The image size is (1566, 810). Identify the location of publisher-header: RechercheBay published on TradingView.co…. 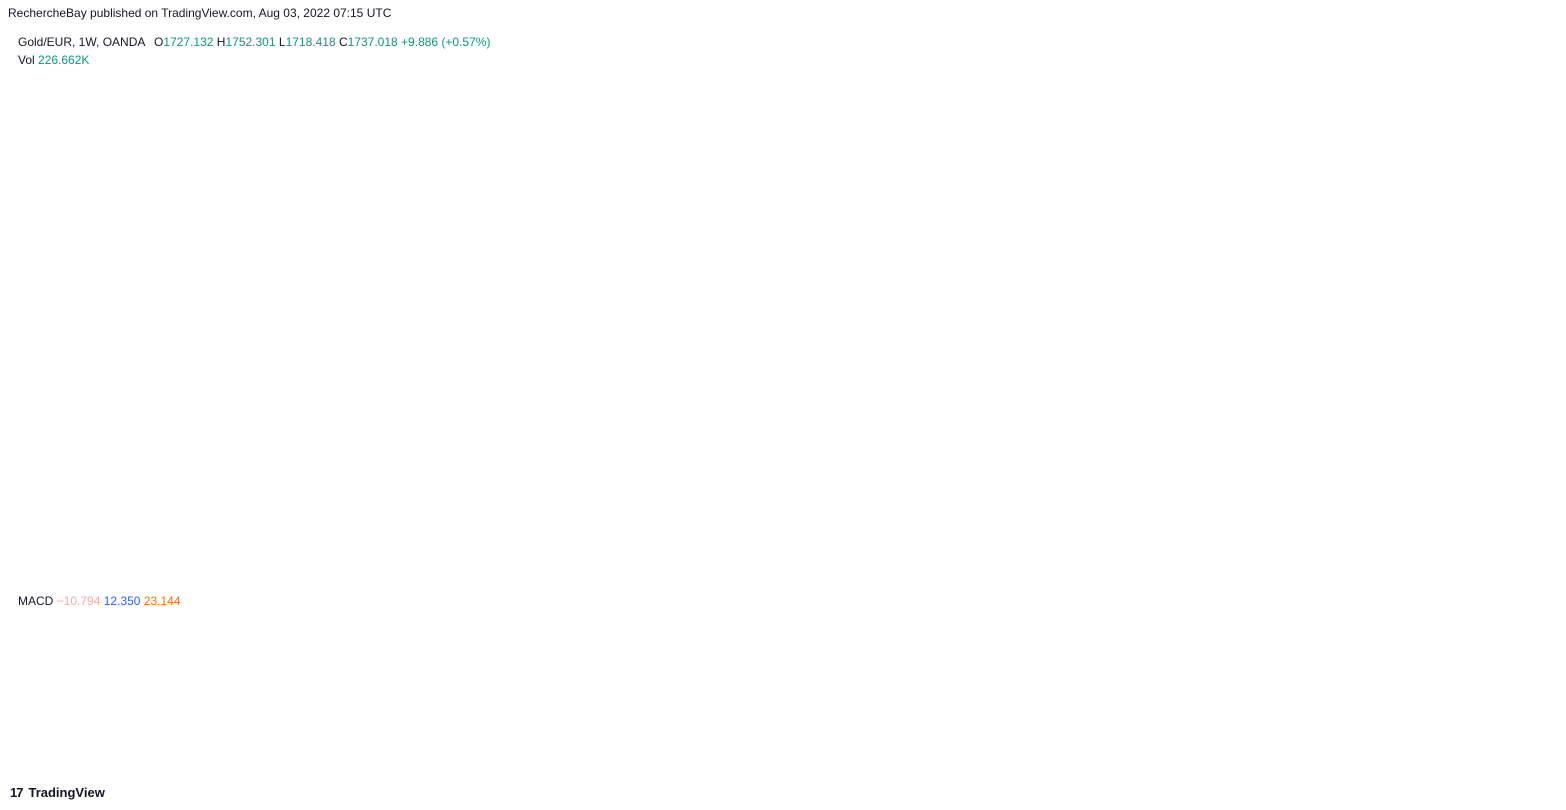
(200, 13).